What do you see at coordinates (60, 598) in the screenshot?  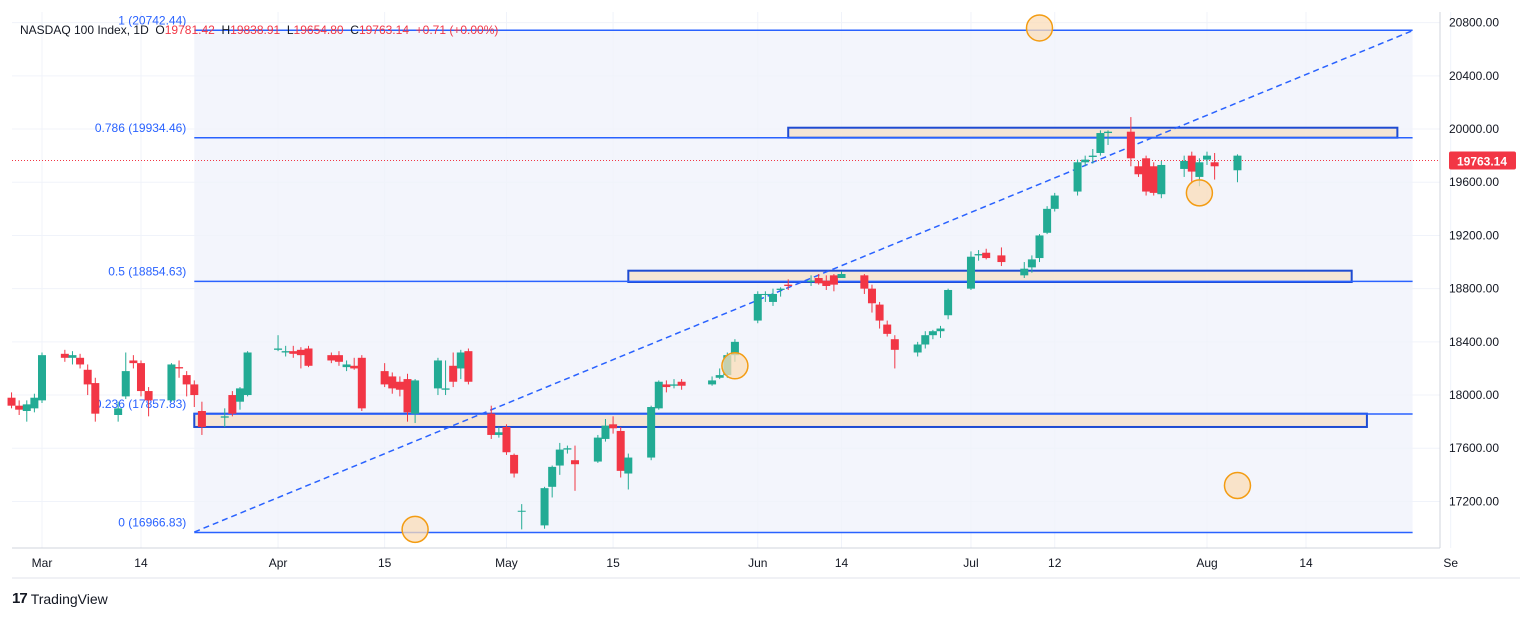 I see `tradingview-brand: 17 TradingView` at bounding box center [60, 598].